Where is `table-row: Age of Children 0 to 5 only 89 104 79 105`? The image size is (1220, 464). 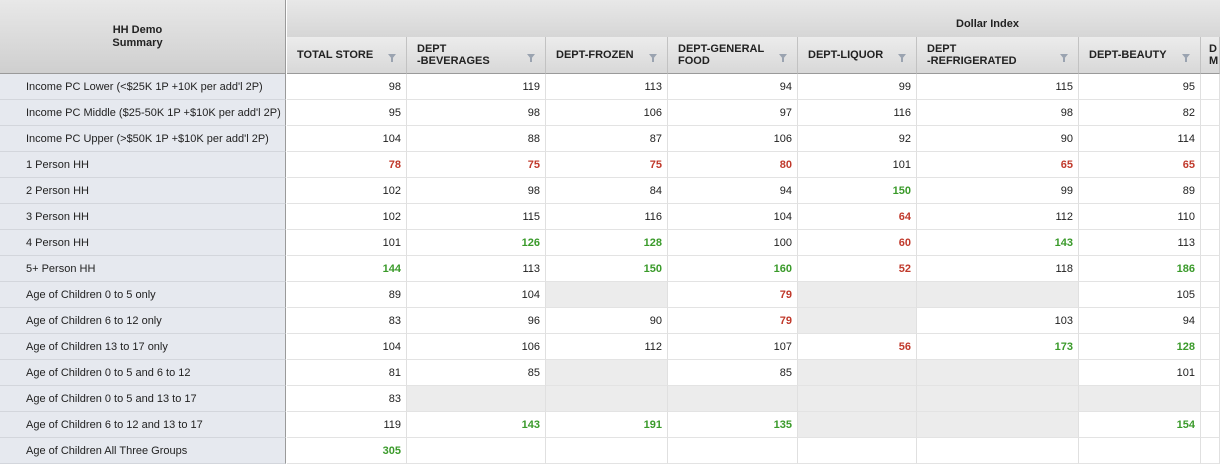 table-row: Age of Children 0 to 5 only 89 104 79 105 is located at coordinates (610, 295).